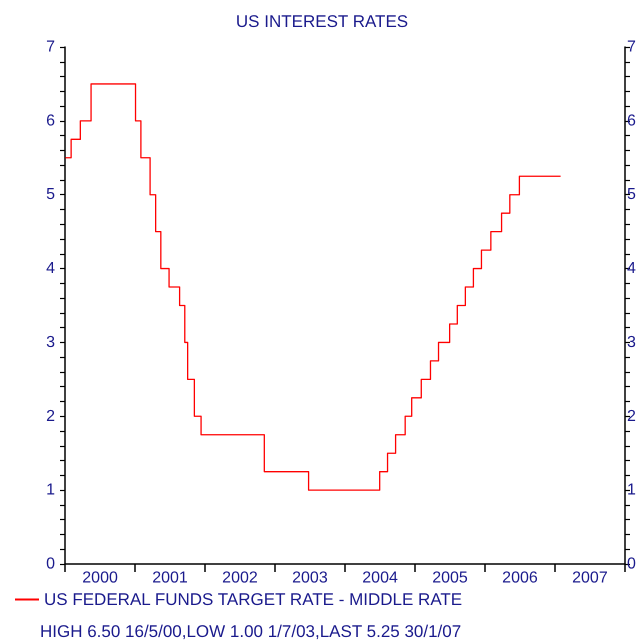 The width and height of the screenshot is (644, 644). Describe the element at coordinates (631, 121) in the screenshot. I see `y2-tick-label: 6` at that location.